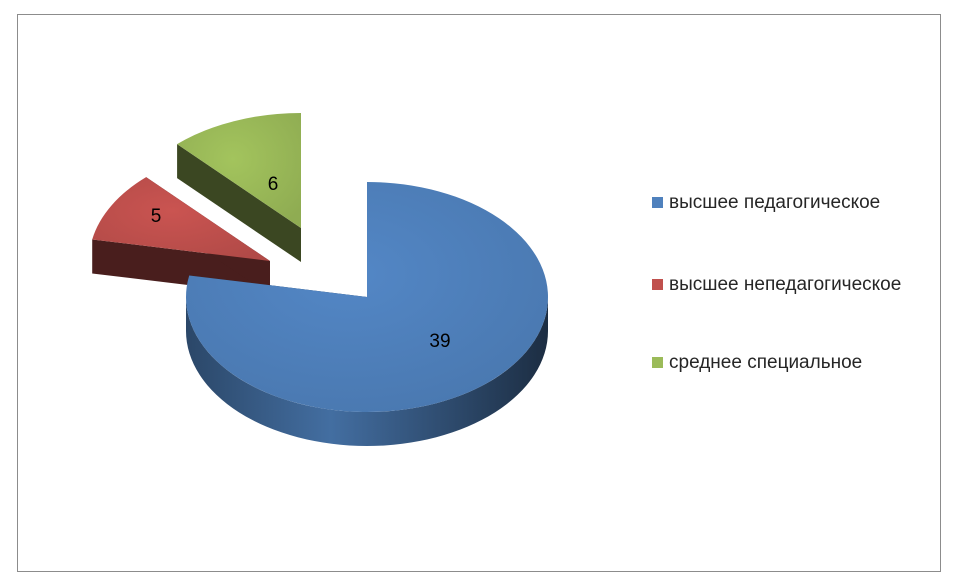 Image resolution: width=960 pixels, height=584 pixels. I want to click on legend-item-secondary-special: среднее специальное, so click(794, 363).